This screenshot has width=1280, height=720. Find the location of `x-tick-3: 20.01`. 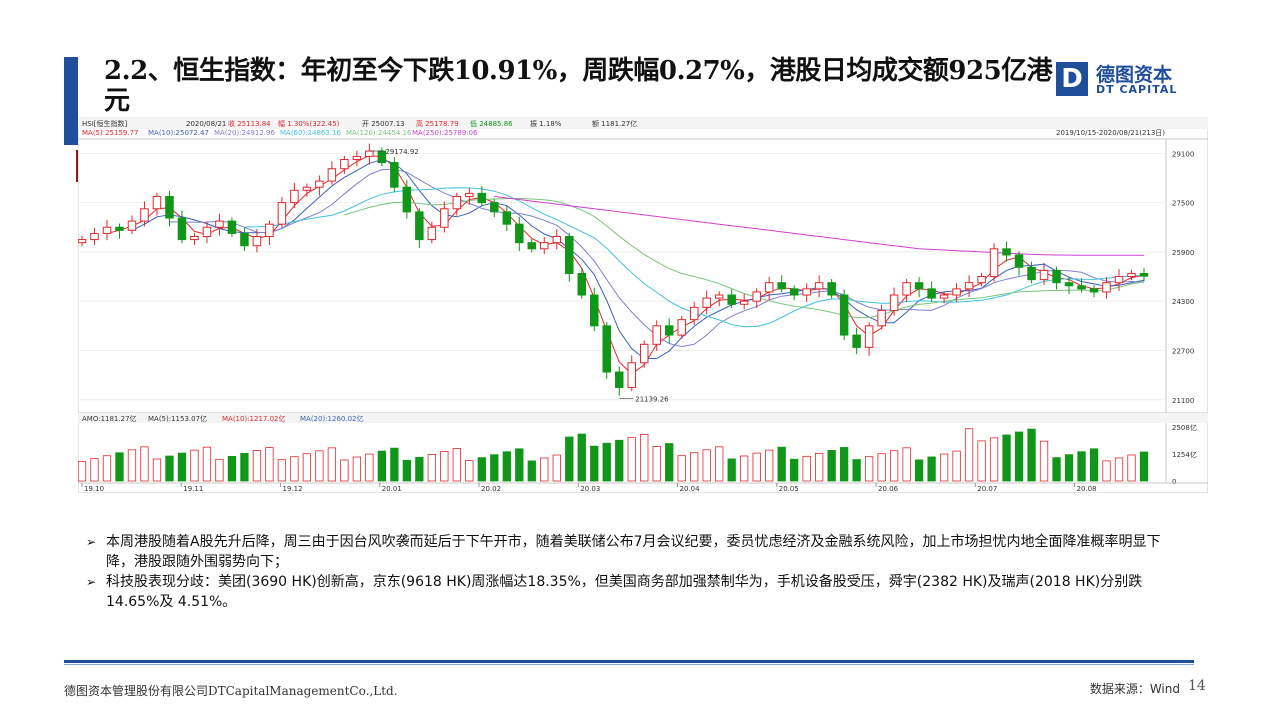

x-tick-3: 20.01 is located at coordinates (392, 489).